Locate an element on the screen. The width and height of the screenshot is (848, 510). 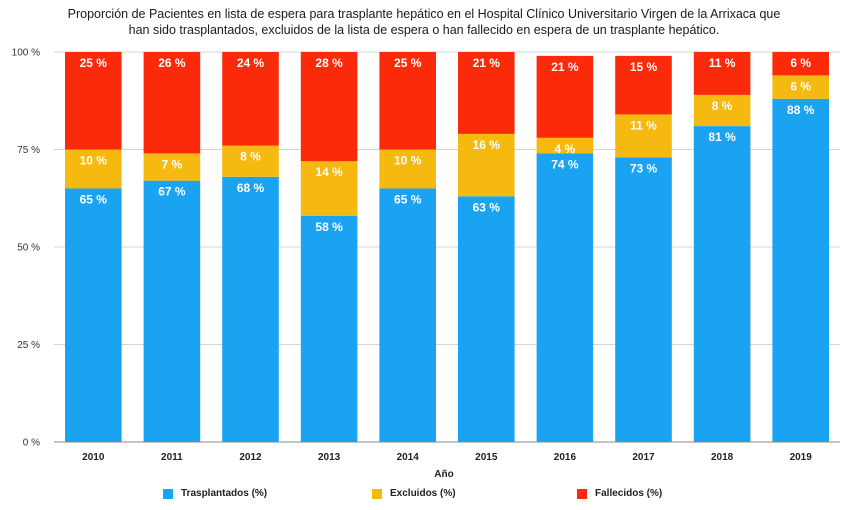
legend-label: Trasplantados (%) is located at coordinates (224, 493).